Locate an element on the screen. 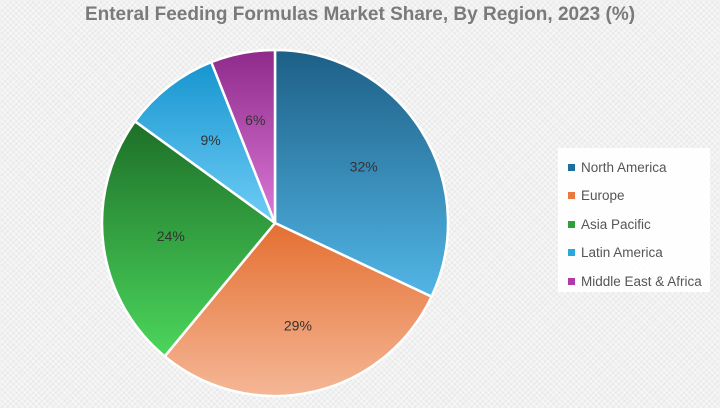 The height and width of the screenshot is (408, 720). pie-slice-latin-america is located at coordinates (205, 142).